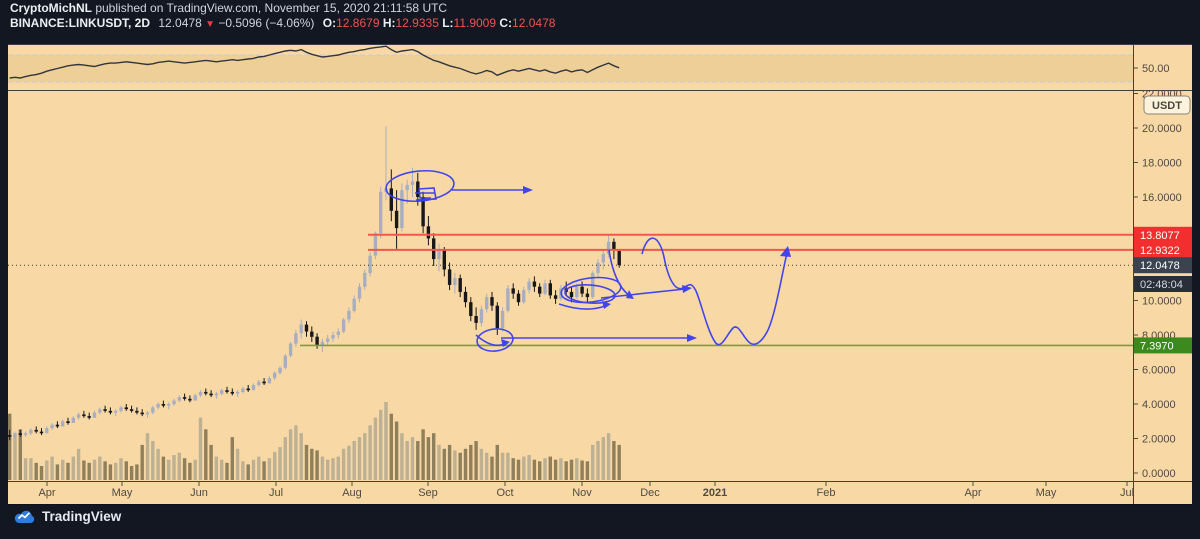 The image size is (1200, 539). I want to click on down-triangle-icon: ▼, so click(210, 24).